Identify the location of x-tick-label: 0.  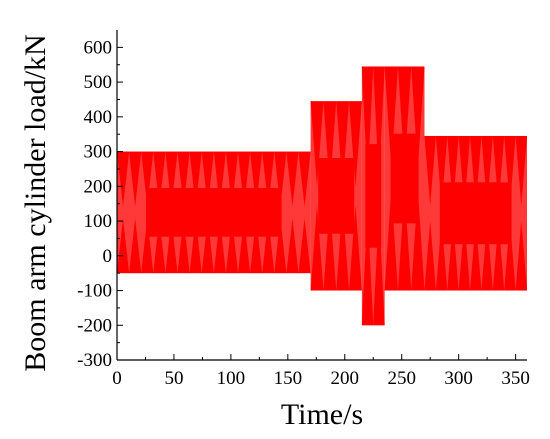
(117, 378).